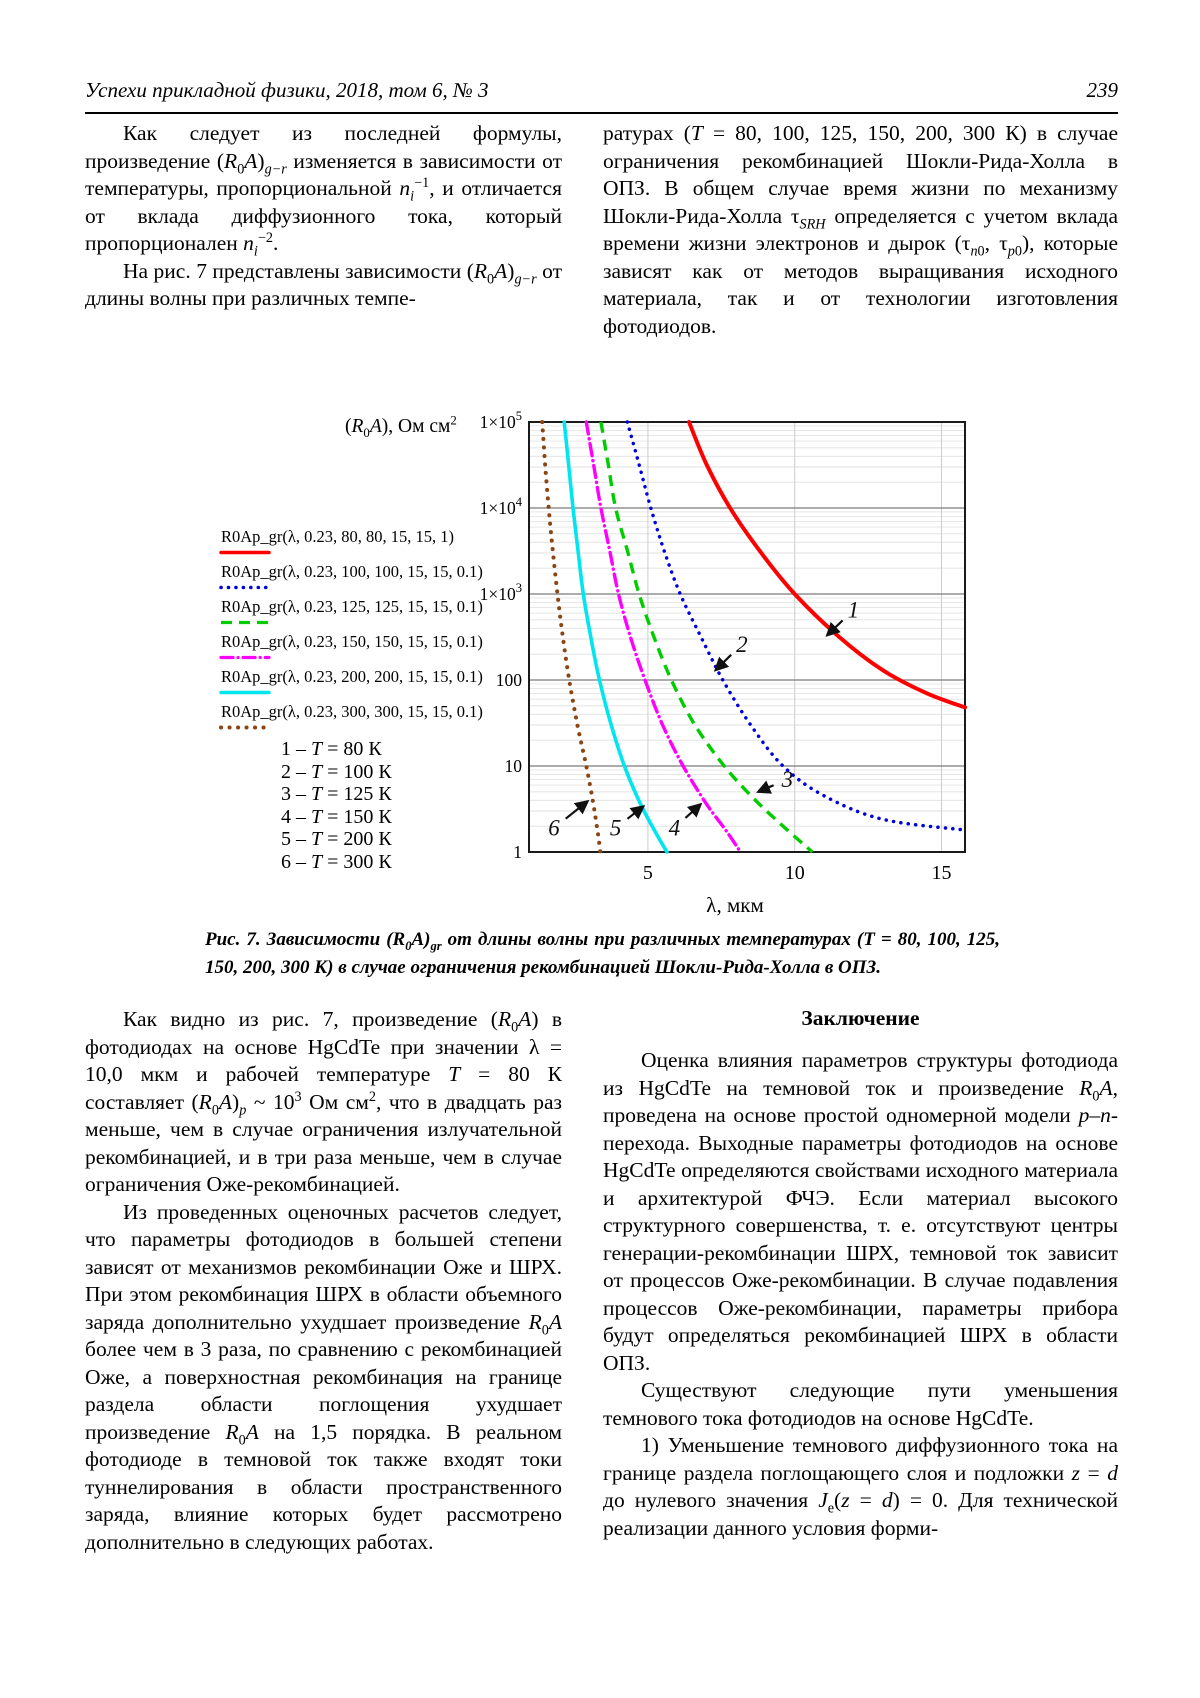  I want to click on x-tick-label: 15, so click(942, 873).